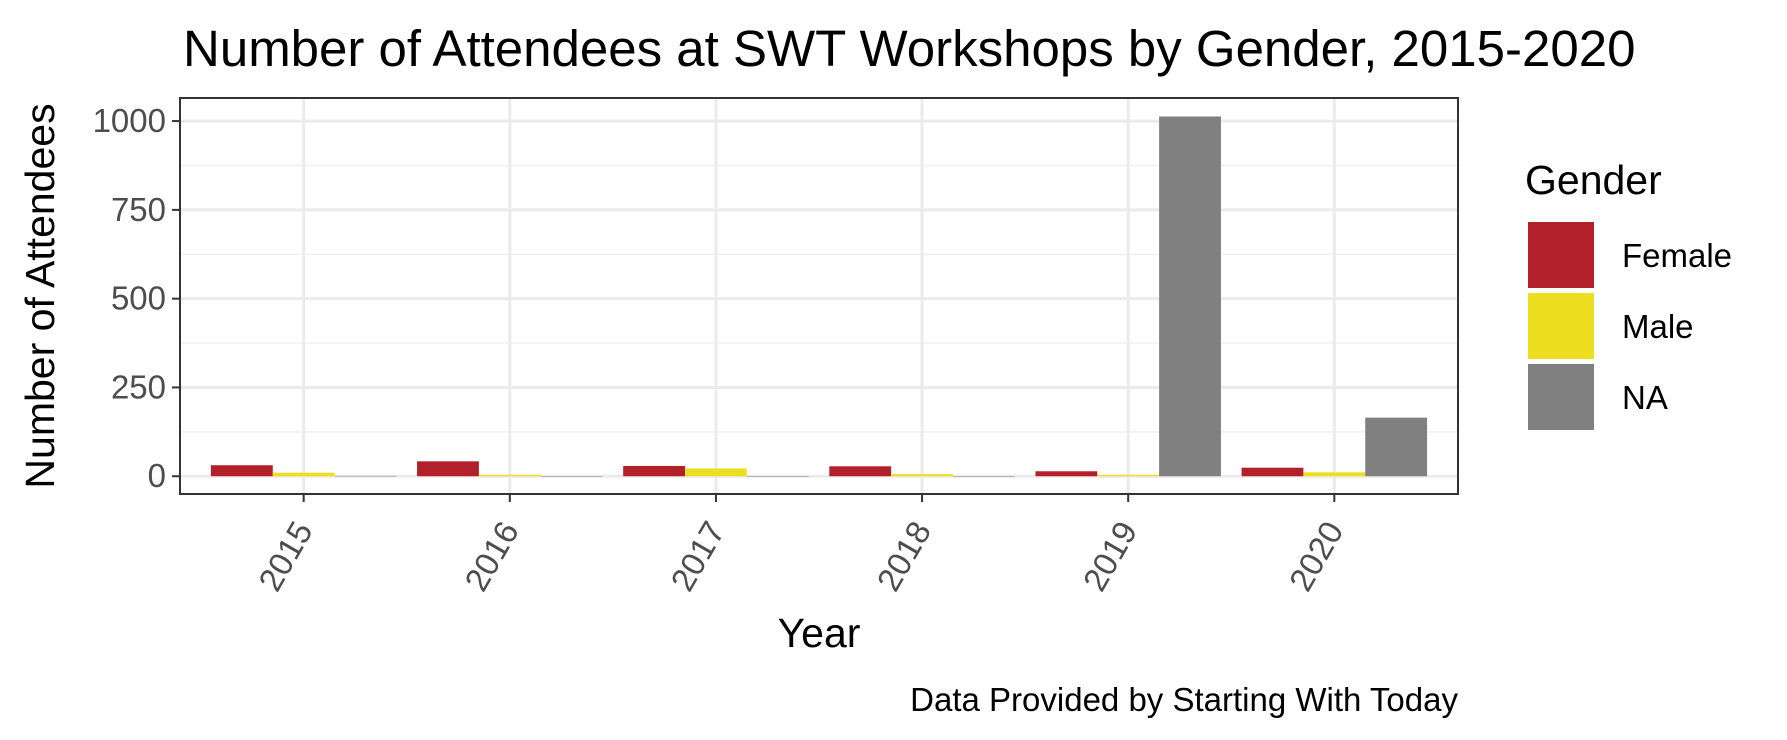 The width and height of the screenshot is (1787, 740). What do you see at coordinates (800, 545) in the screenshot?
I see `x-axis: 2015 2016 2017 2018 2019 2020` at bounding box center [800, 545].